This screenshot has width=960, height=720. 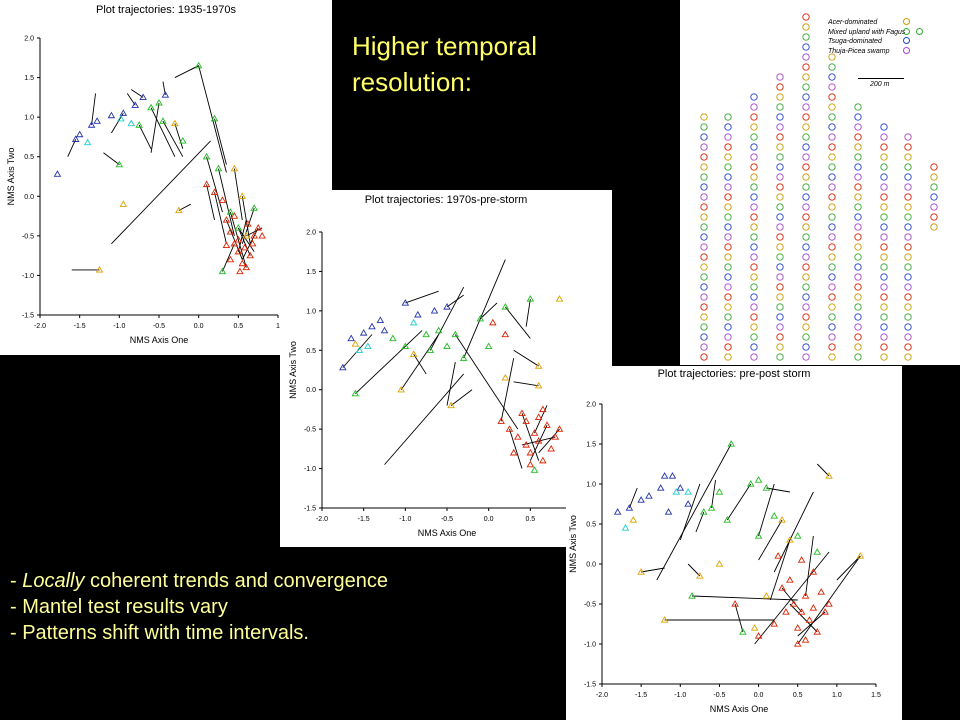 I want to click on plot-map-circles, so click(x=819, y=187).